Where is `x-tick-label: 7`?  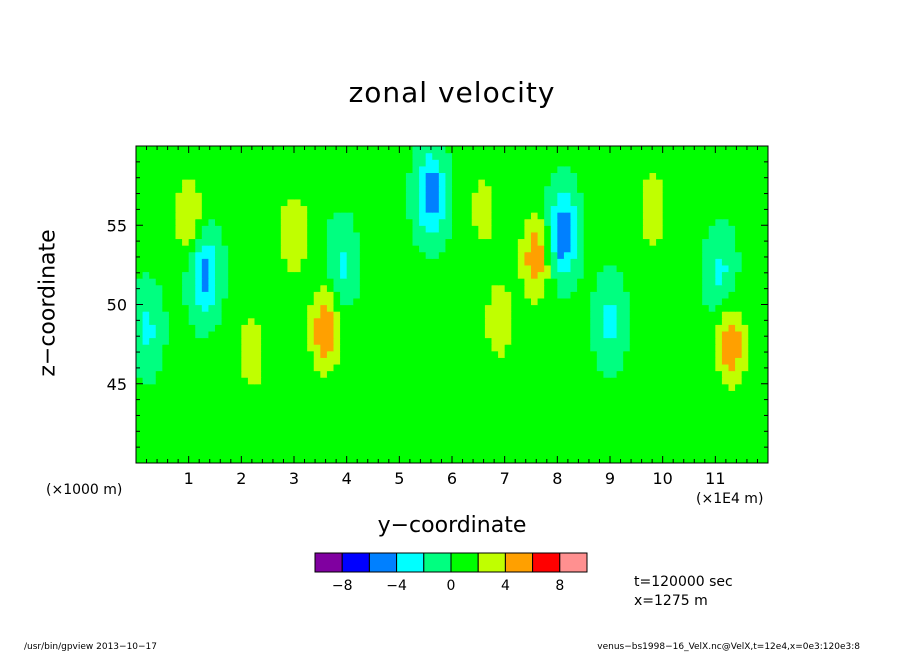 x-tick-label: 7 is located at coordinates (505, 478).